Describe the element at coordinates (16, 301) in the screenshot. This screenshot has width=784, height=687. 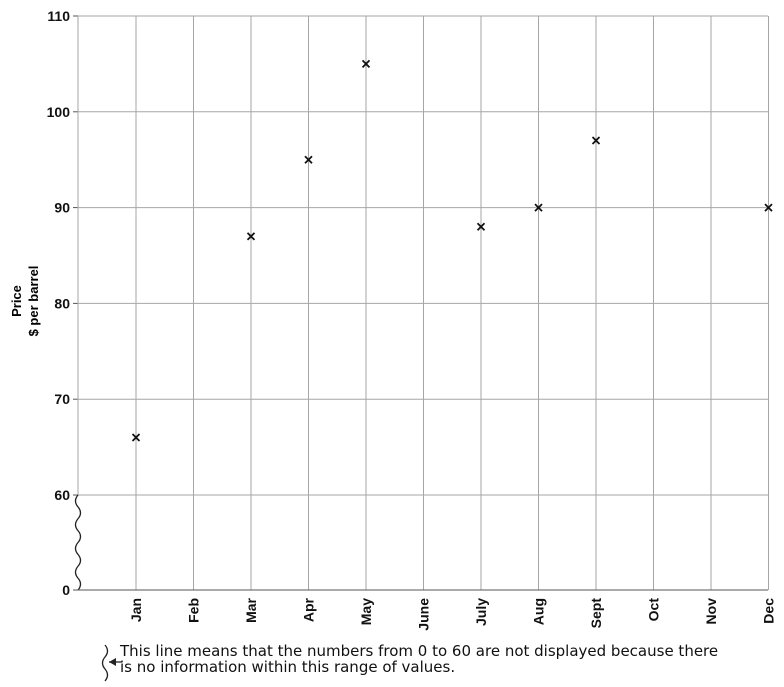
I see `y-axis-label-line1: Price` at that location.